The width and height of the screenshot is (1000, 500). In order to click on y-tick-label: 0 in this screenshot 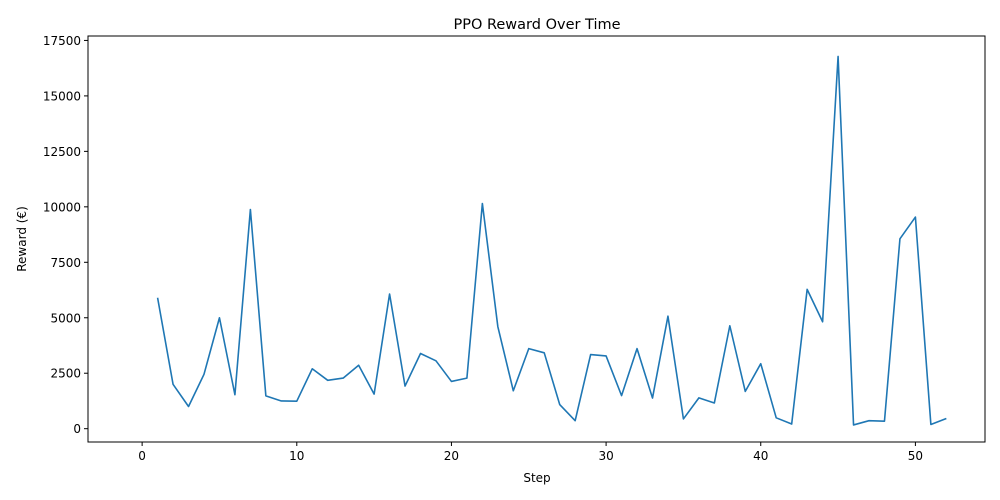, I will do `click(77, 429)`.